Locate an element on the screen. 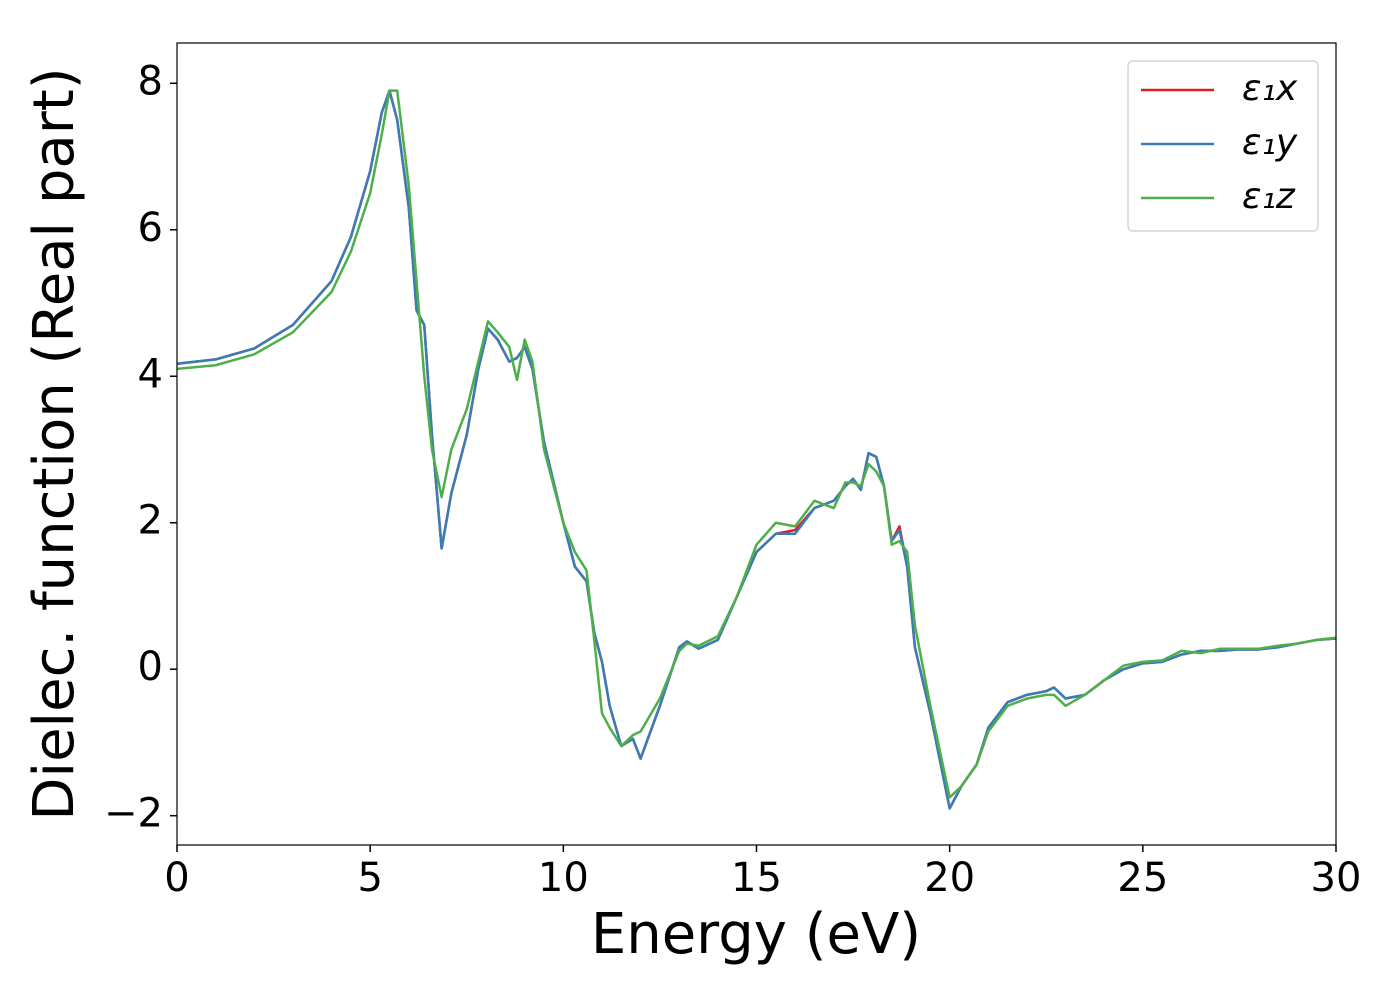 The width and height of the screenshot is (1400, 1004). x-tick-label: 20 is located at coordinates (949, 878).